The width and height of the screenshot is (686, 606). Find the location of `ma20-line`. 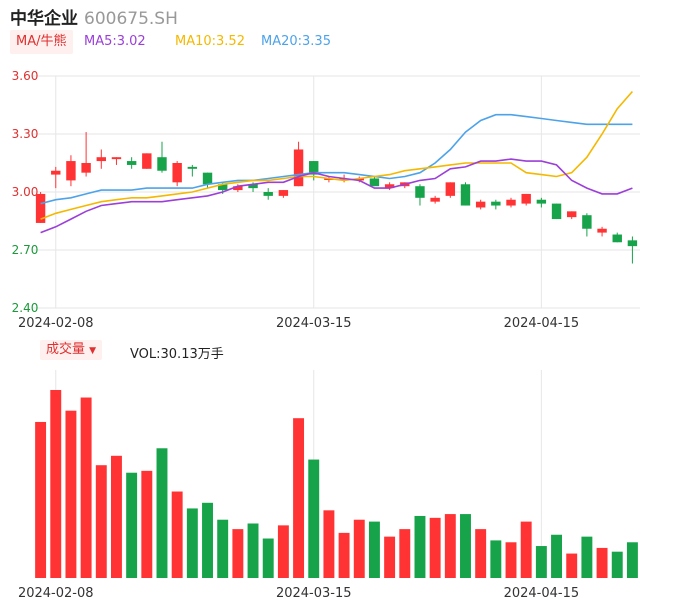

ma20-line is located at coordinates (336, 159).